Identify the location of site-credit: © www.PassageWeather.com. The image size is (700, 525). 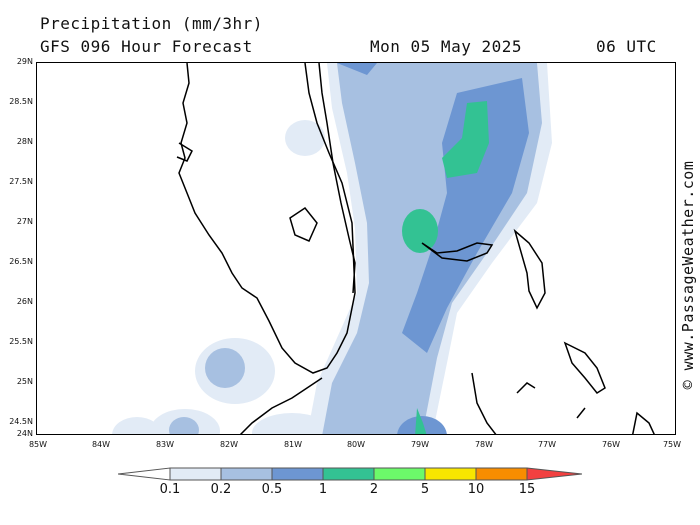
(688, 275).